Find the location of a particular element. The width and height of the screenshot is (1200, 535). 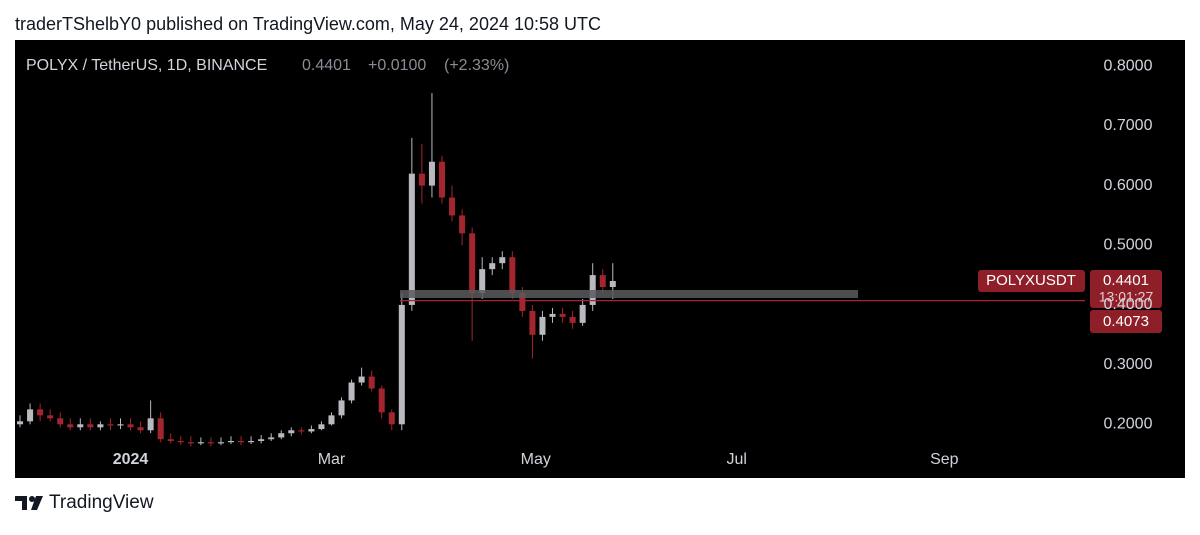

chart-title: POLYX / TetherUS, 1D, BINANCE is located at coordinates (146, 65).